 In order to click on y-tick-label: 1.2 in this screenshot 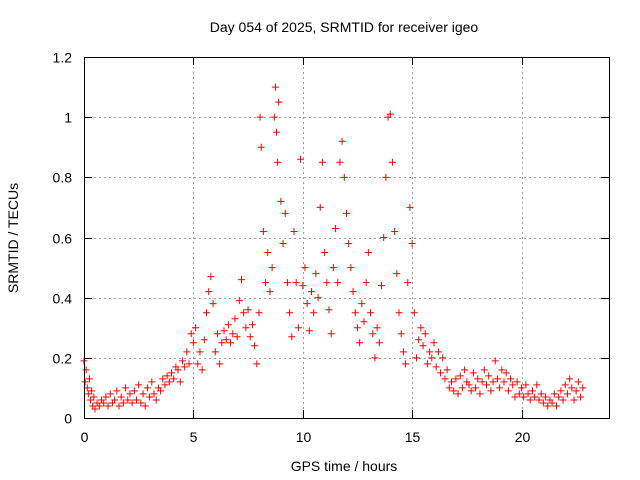, I will do `click(63, 58)`.